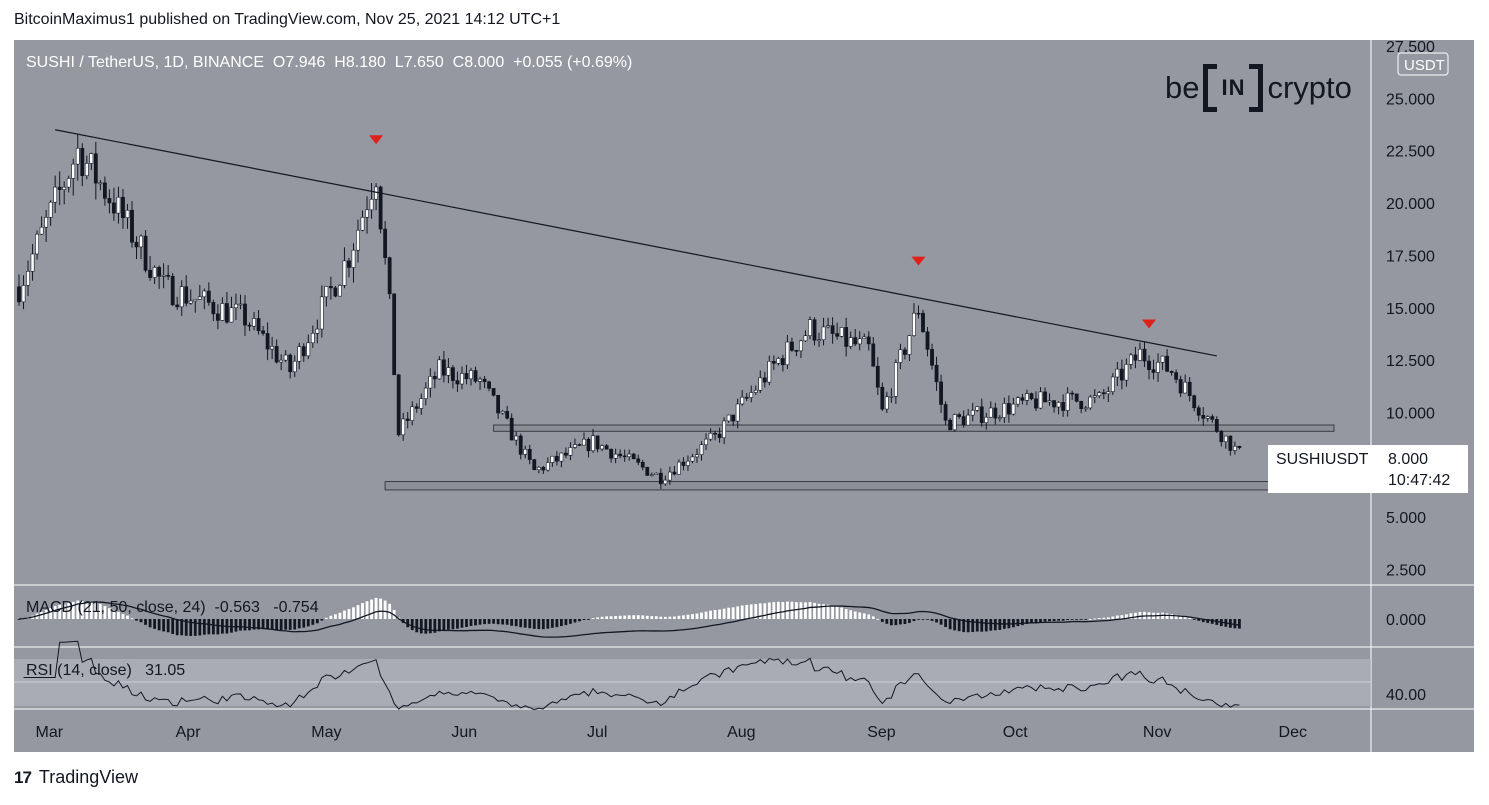 The height and width of the screenshot is (805, 1489). Describe the element at coordinates (484, 62) in the screenshot. I see `legend-close: 8.000` at that location.